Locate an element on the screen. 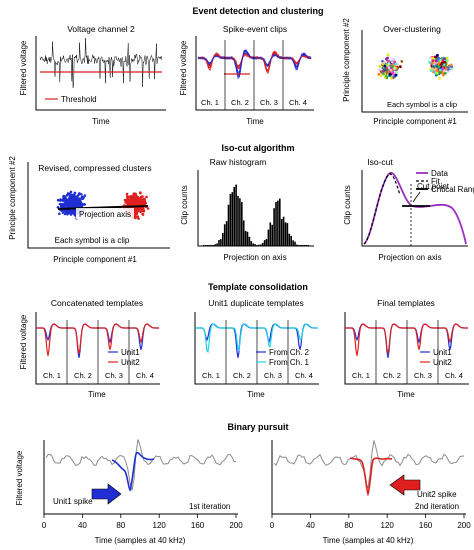 The image size is (474, 550). clips-channel-2: Ch. 2 is located at coordinates (240, 102).